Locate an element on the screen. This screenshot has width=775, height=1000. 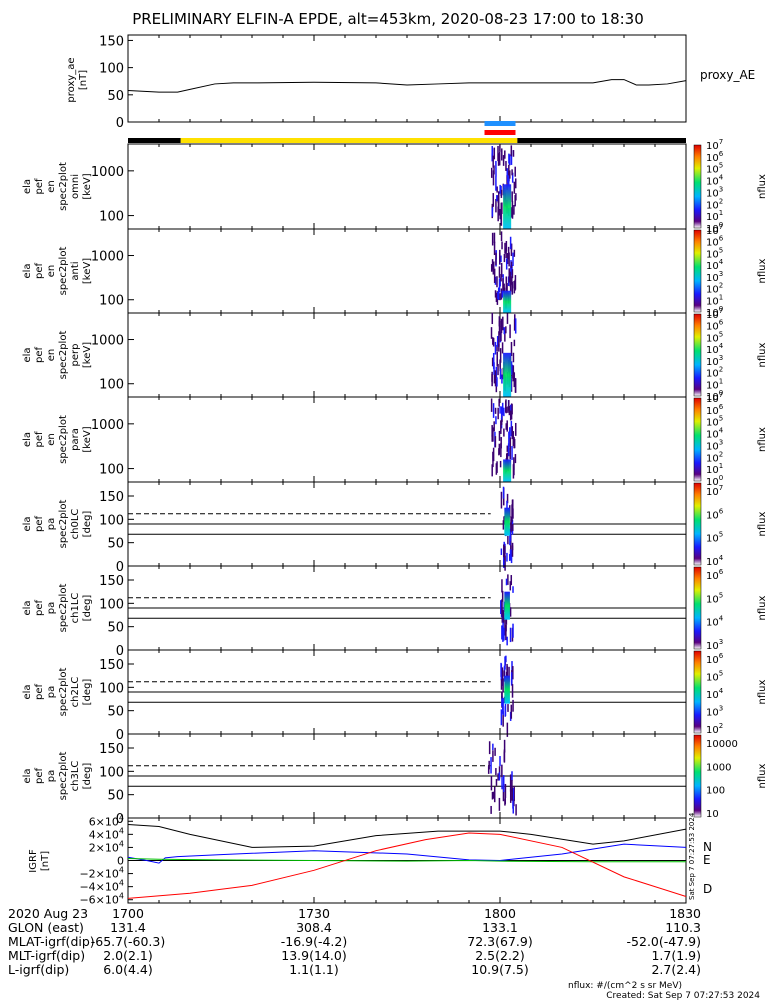
y-tick-label: 1000 is located at coordinates (107, 425).